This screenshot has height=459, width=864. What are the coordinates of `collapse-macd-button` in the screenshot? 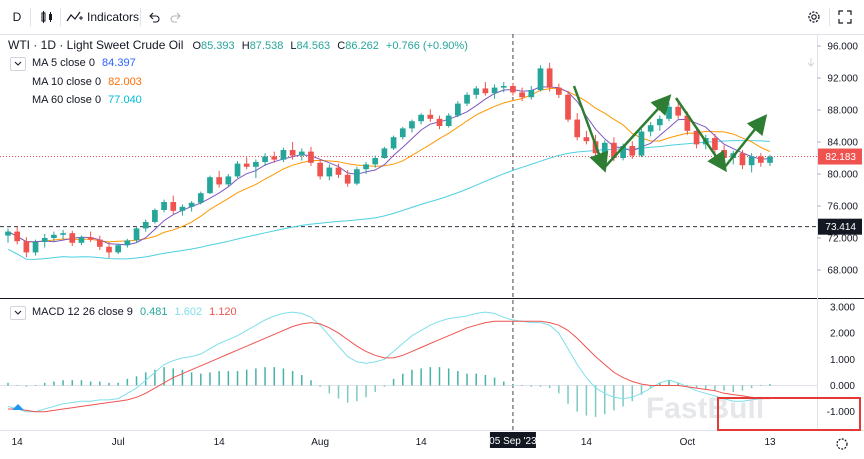 It's located at (18, 313).